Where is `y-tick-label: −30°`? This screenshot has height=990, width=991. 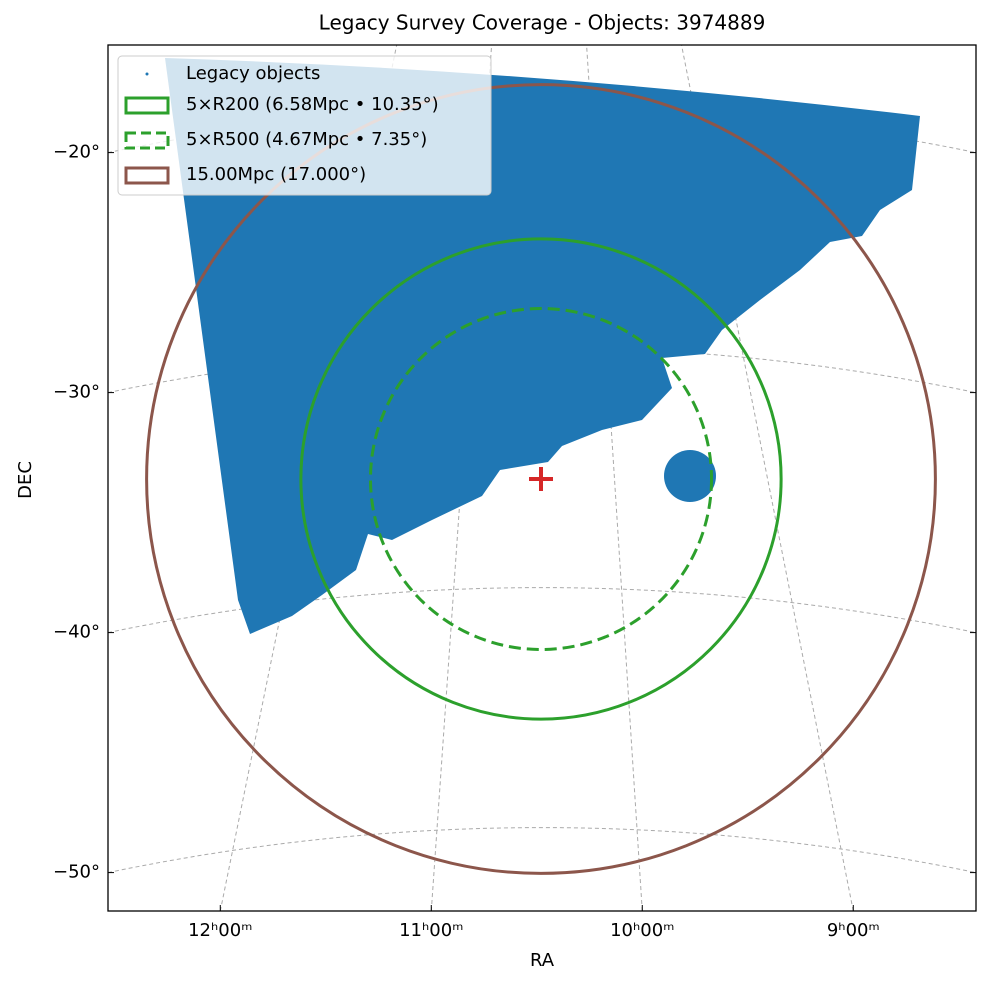 y-tick-label: −30° is located at coordinates (76, 392).